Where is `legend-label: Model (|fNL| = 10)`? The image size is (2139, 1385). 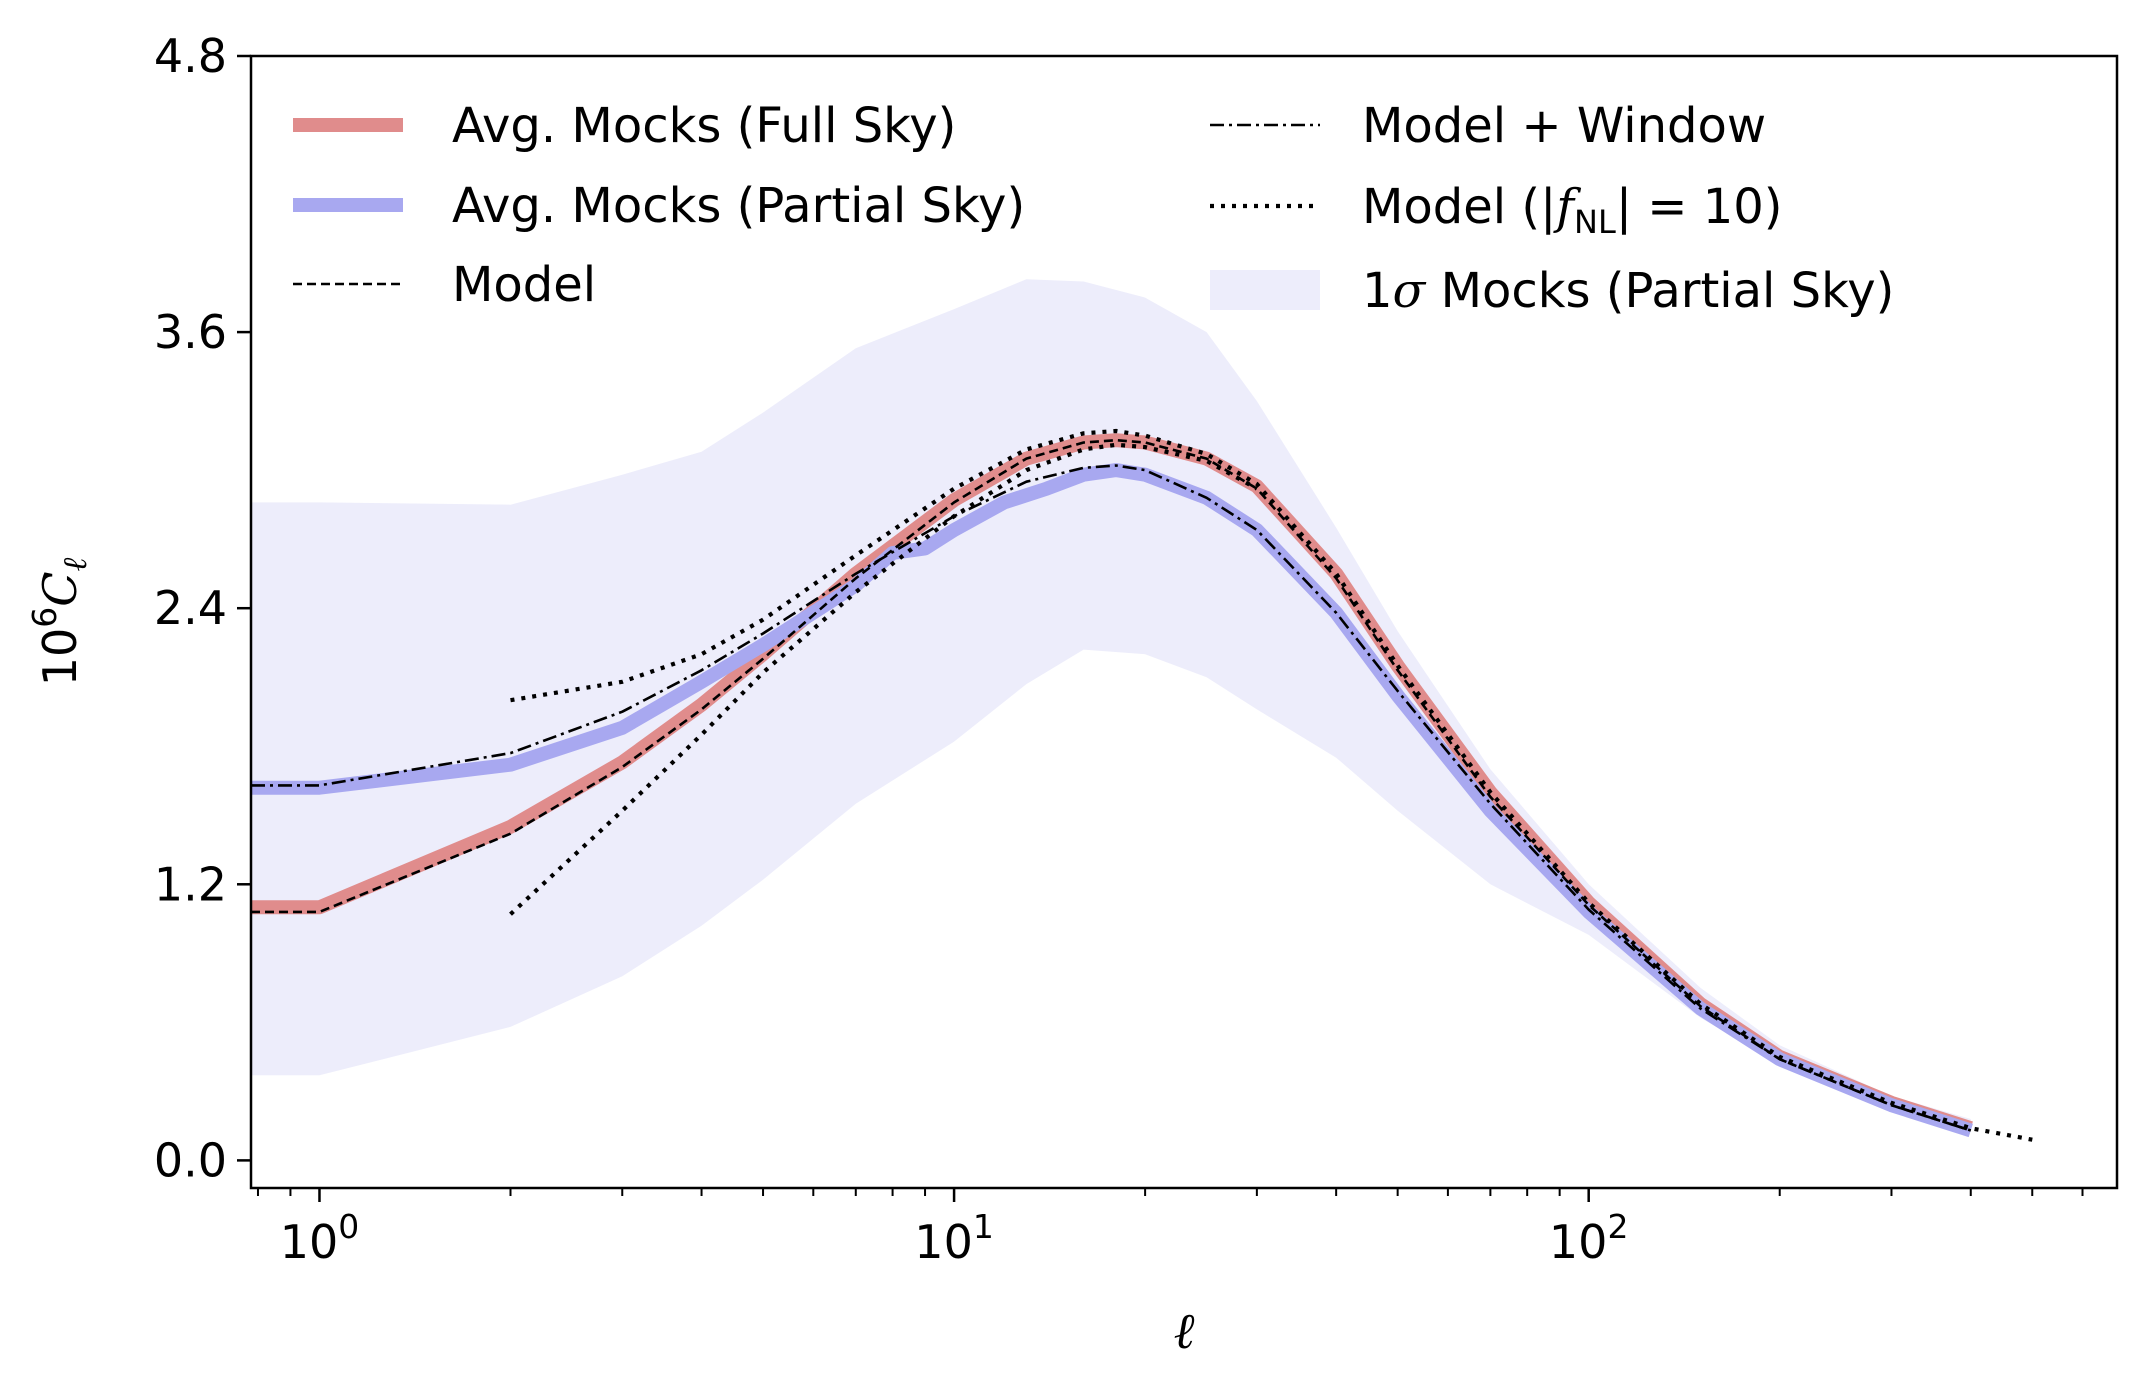 legend-label: Model (|fNL| = 10) is located at coordinates (1572, 210).